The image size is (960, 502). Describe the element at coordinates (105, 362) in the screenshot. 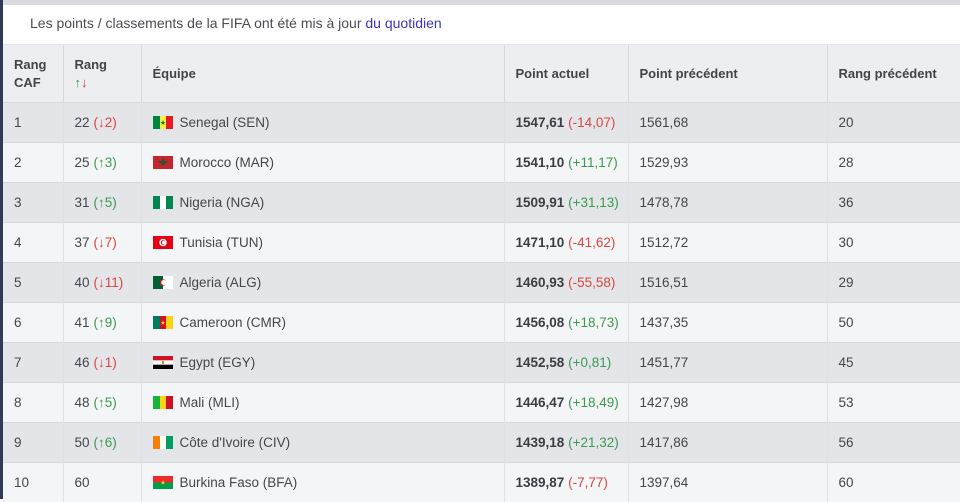

I see `rank-change: (↓1)` at that location.